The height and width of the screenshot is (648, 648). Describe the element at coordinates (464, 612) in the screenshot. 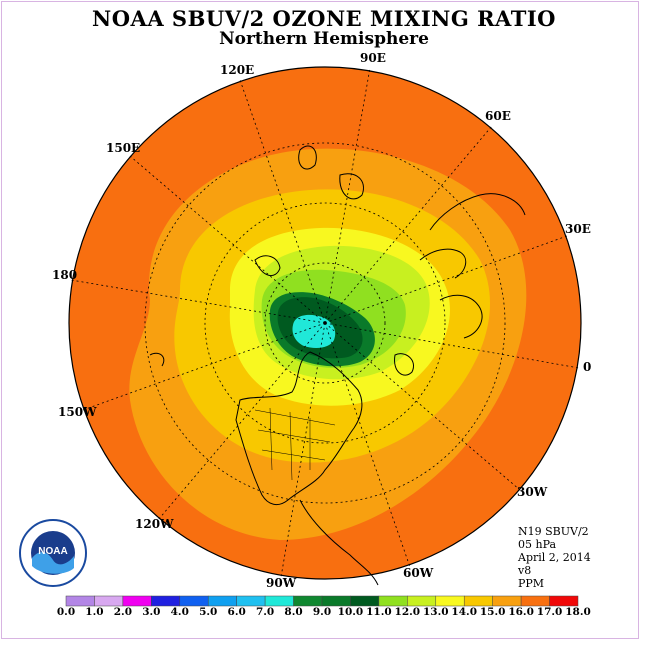

I see `color-bar-tick-label: 14.0` at that location.